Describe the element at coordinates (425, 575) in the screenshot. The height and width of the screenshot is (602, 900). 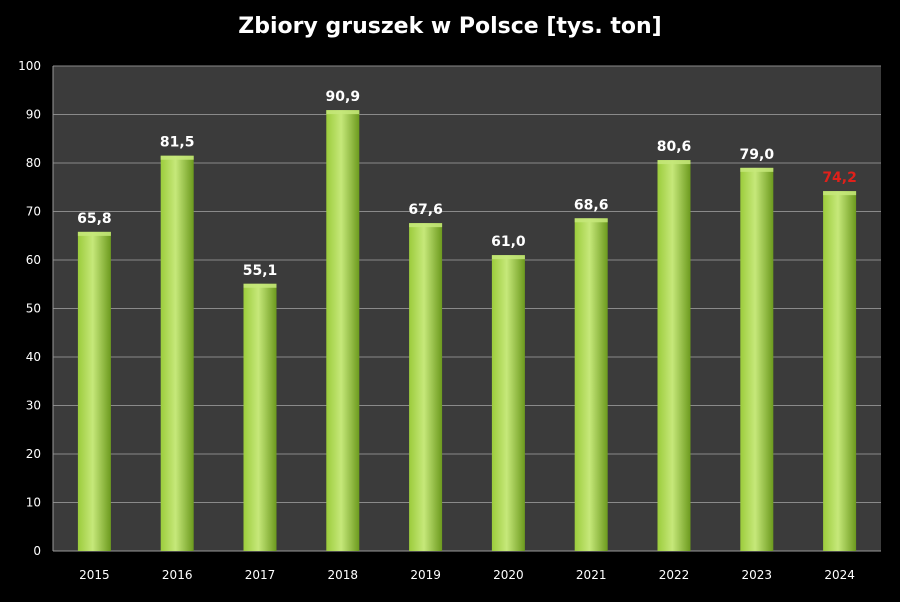
I see `x-tick-2019: 2019` at that location.